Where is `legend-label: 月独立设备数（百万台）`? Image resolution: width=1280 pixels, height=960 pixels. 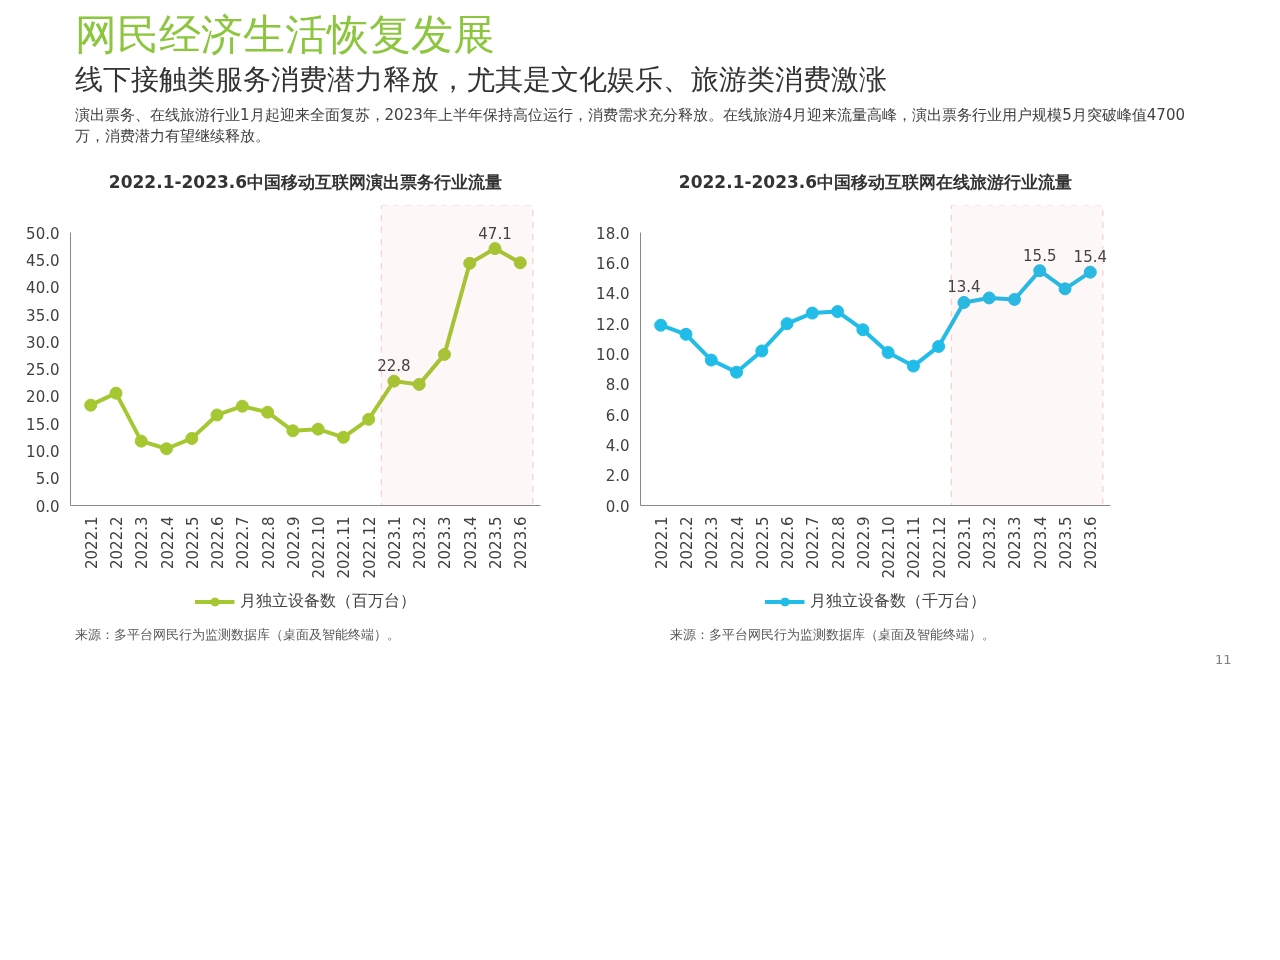 legend-label: 月独立设备数（百万台） is located at coordinates (327, 601).